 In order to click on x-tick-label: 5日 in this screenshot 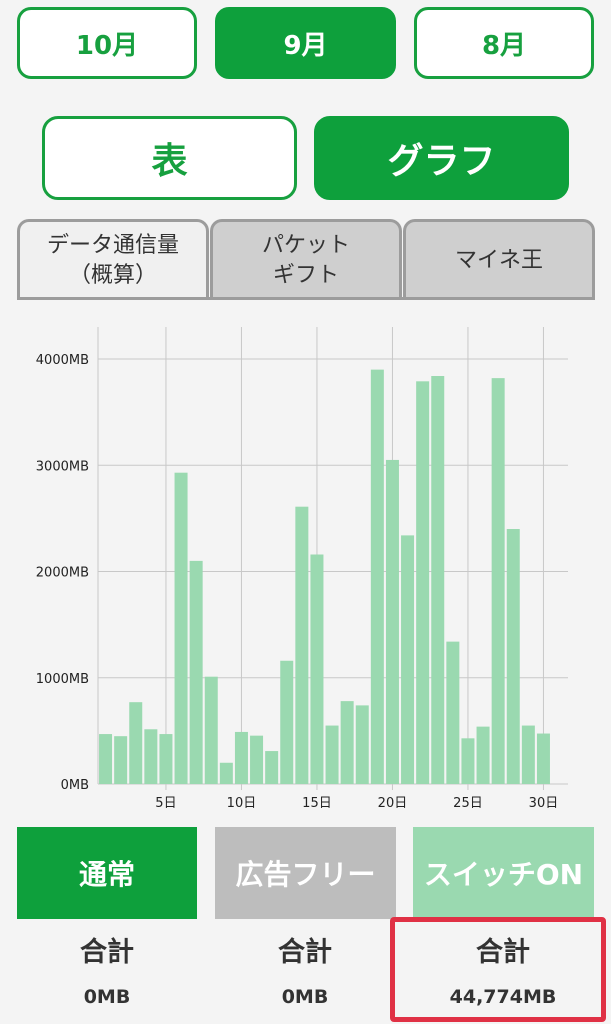, I will do `click(165, 803)`.